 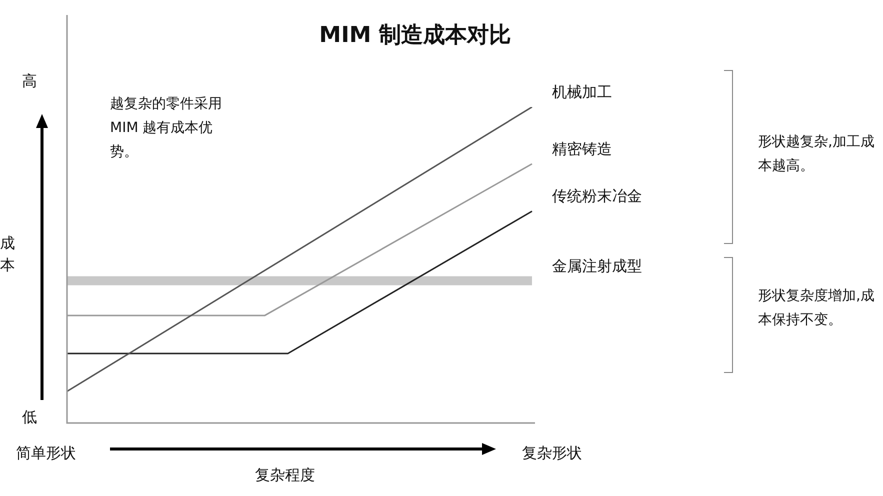 I want to click on series-label: 金属注射成型, so click(x=597, y=266).